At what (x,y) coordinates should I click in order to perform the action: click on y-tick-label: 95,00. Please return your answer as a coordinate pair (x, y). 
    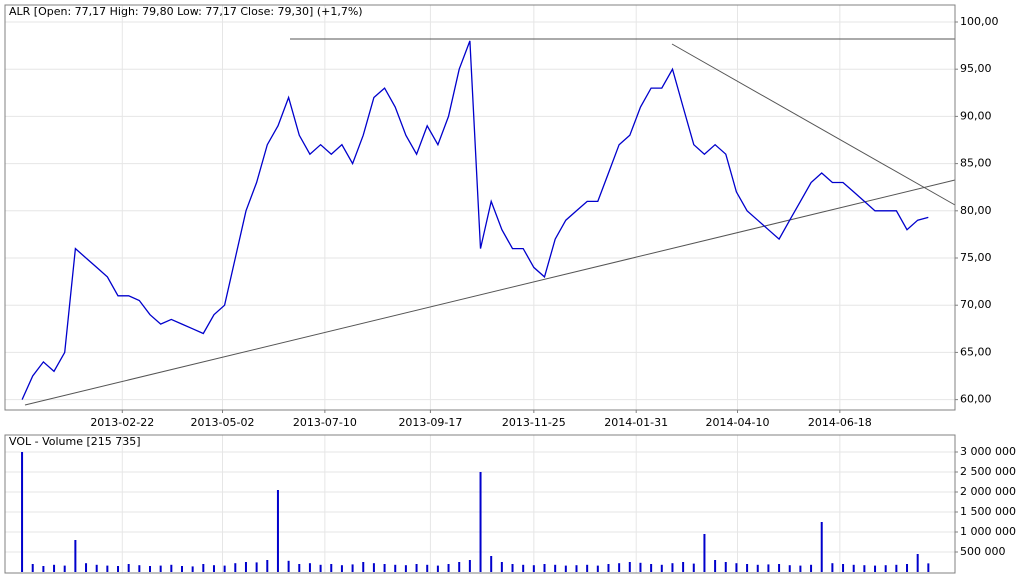
    Looking at the image, I should click on (976, 68).